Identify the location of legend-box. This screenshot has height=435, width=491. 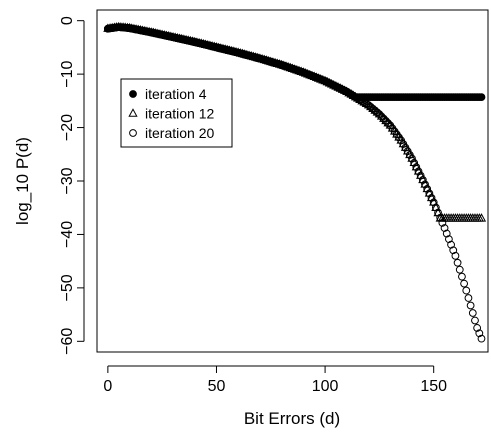
(176, 113).